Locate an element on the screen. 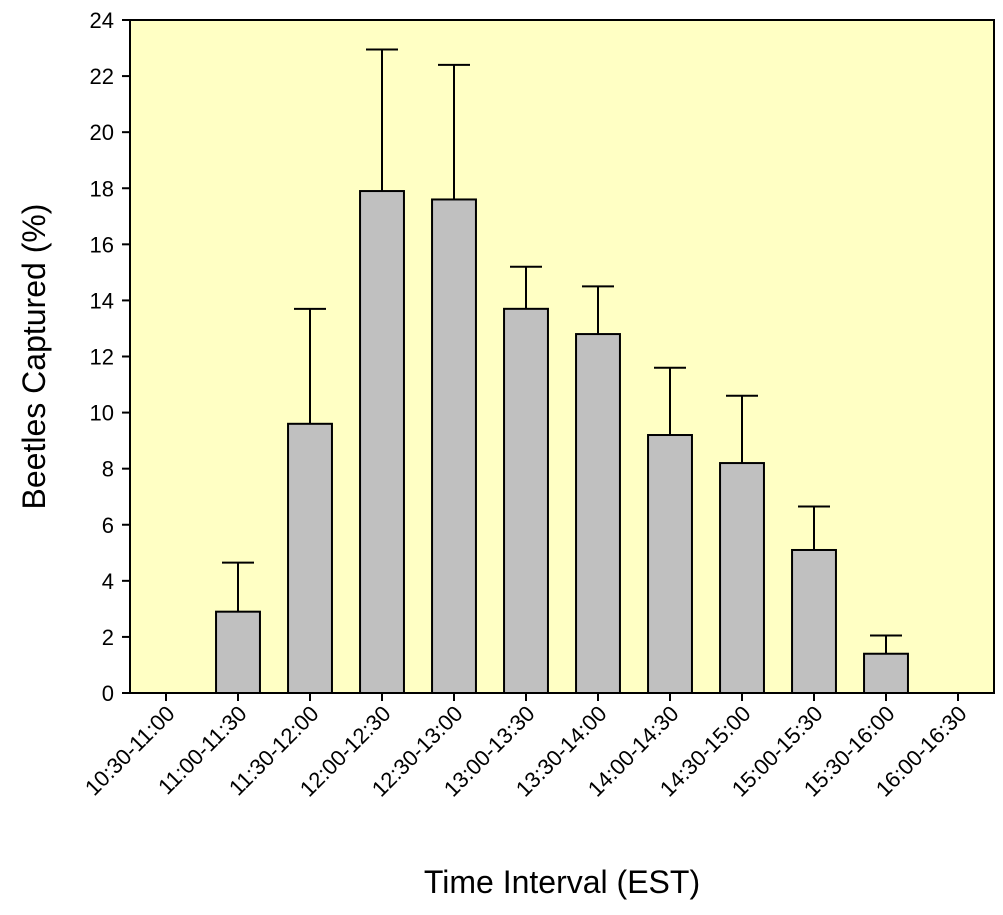  y-tick-label-8: 8 is located at coordinates (108, 469).